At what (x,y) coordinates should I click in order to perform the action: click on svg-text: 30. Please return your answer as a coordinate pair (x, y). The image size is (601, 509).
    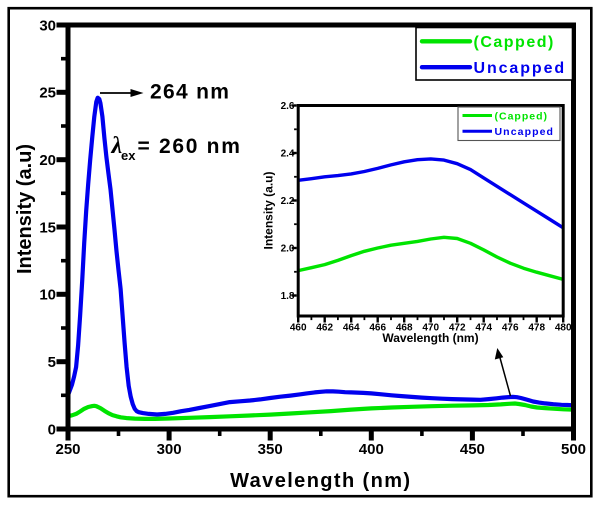
    Looking at the image, I should click on (47, 25).